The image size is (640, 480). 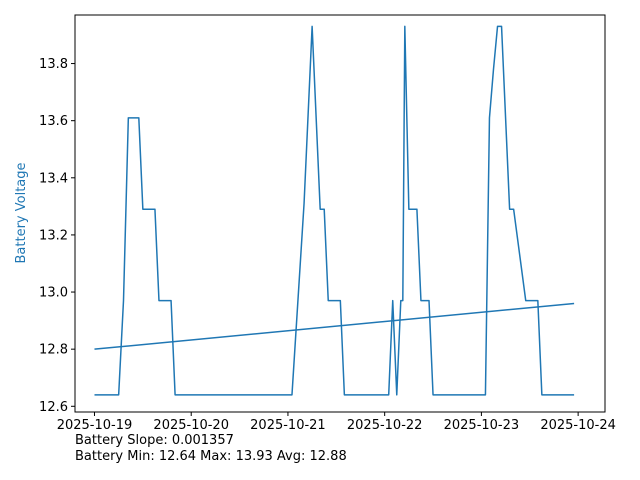 I want to click on x-tick-label: 2025-10-24, so click(x=578, y=425).